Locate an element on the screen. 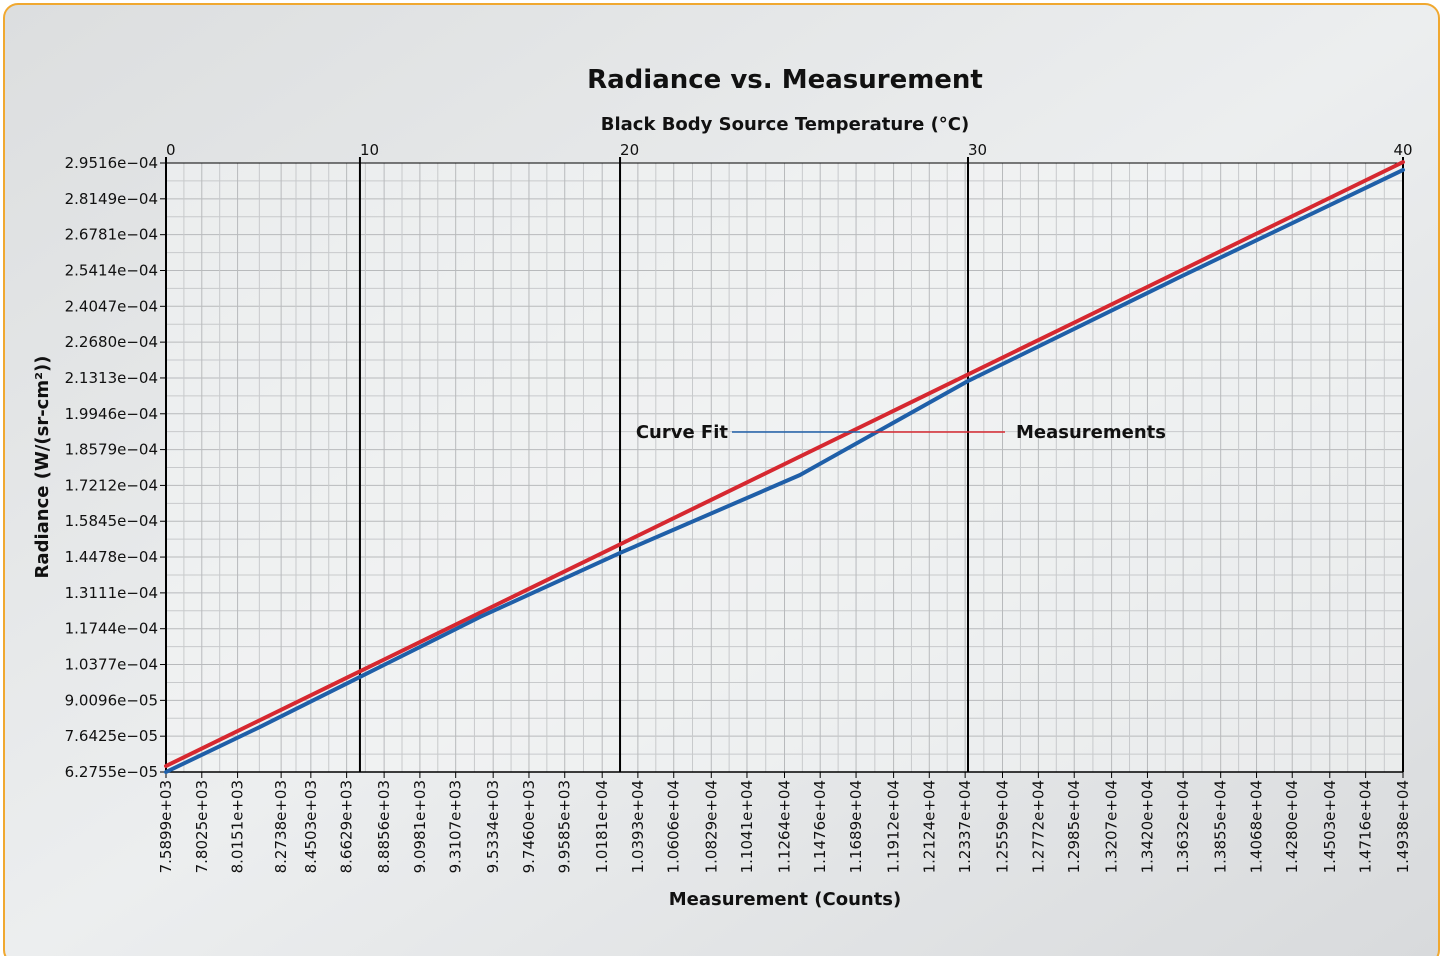 This screenshot has width=1443, height=956. y-tick-label: 2.4047e−04 is located at coordinates (111, 306).